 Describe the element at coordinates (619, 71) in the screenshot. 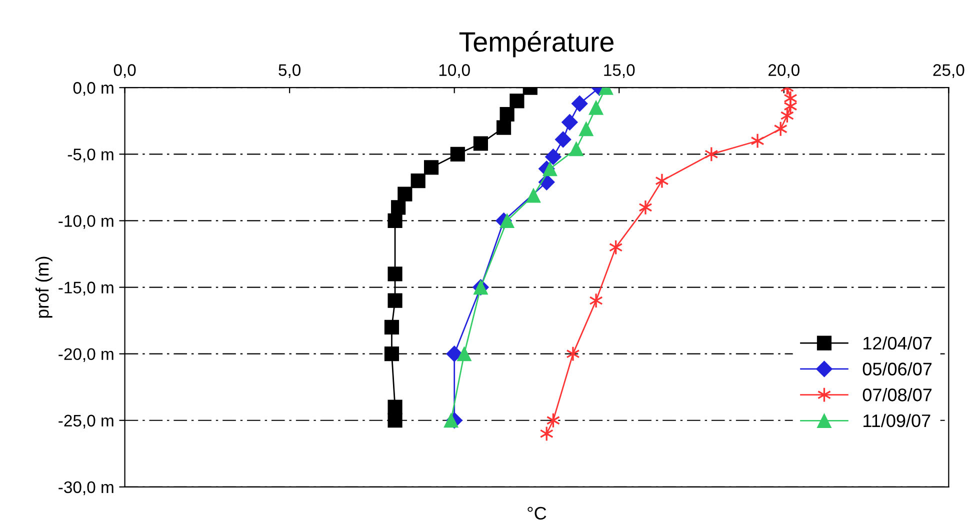

I see `x-tick-label: 15,0` at that location.